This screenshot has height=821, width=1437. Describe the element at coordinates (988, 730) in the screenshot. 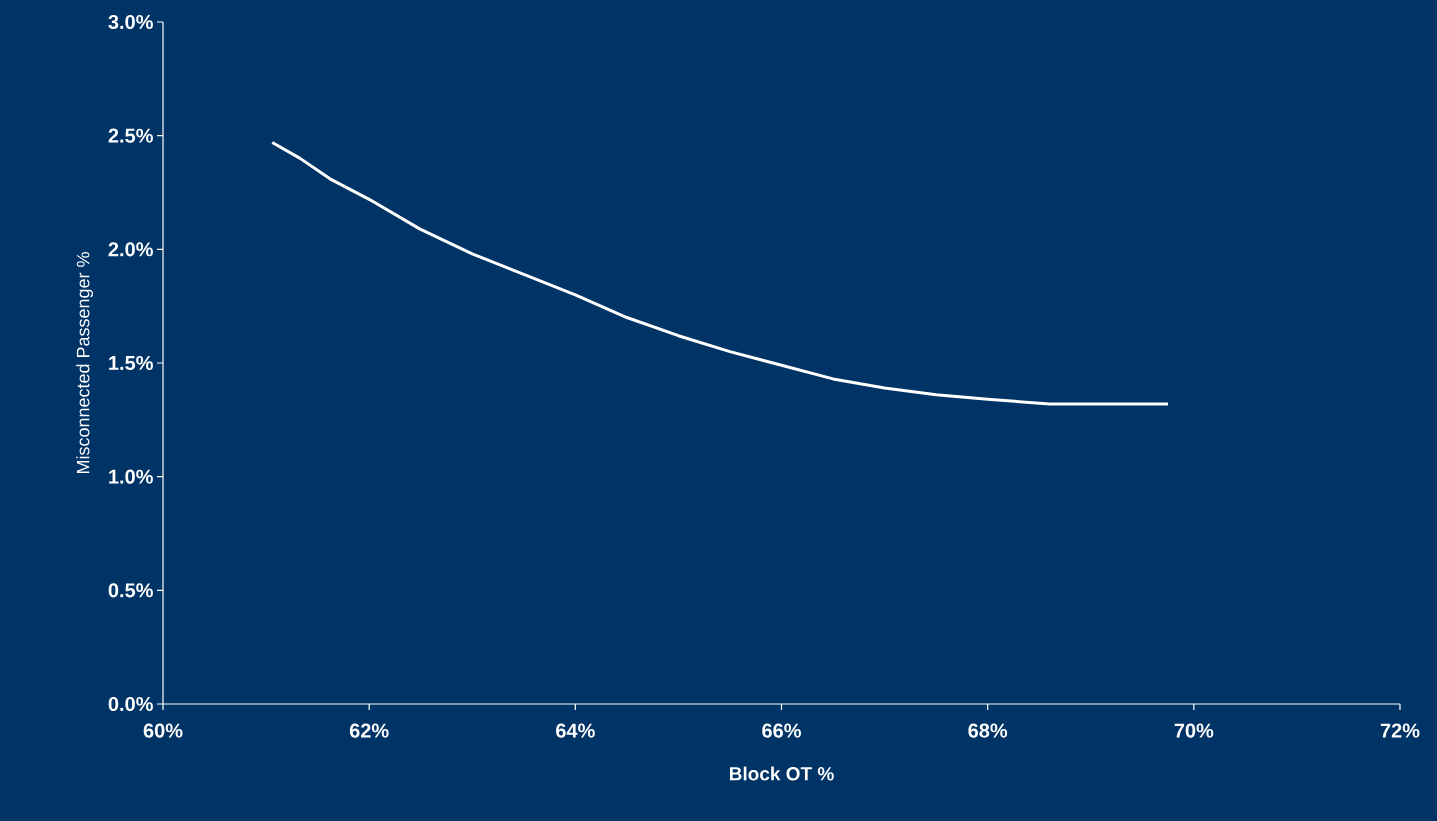

I see `x-tick-label: 68%` at that location.